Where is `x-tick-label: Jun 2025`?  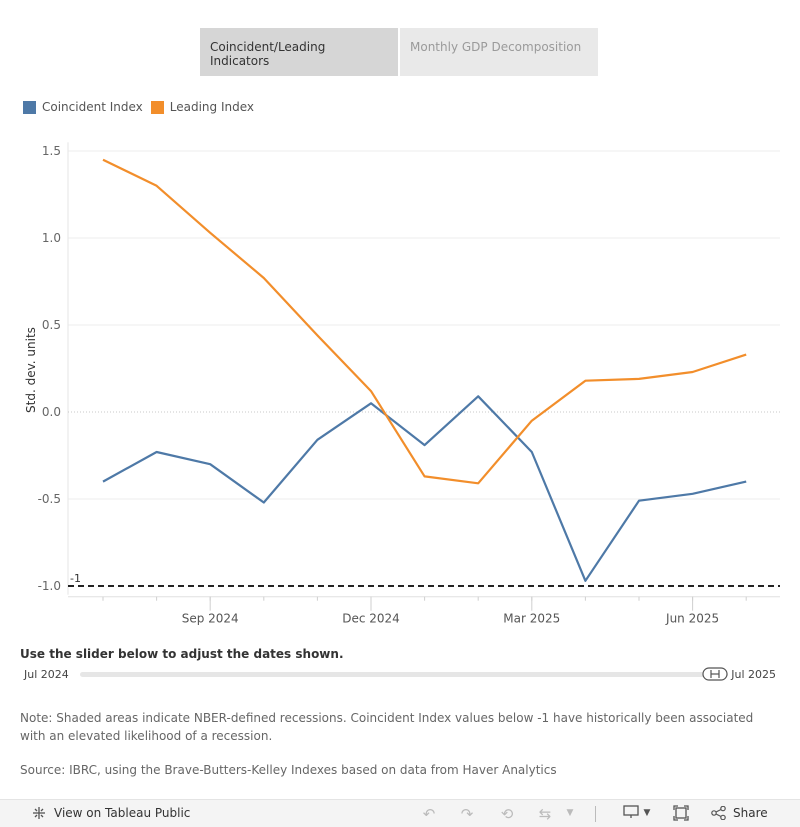 x-tick-label: Jun 2025 is located at coordinates (692, 619).